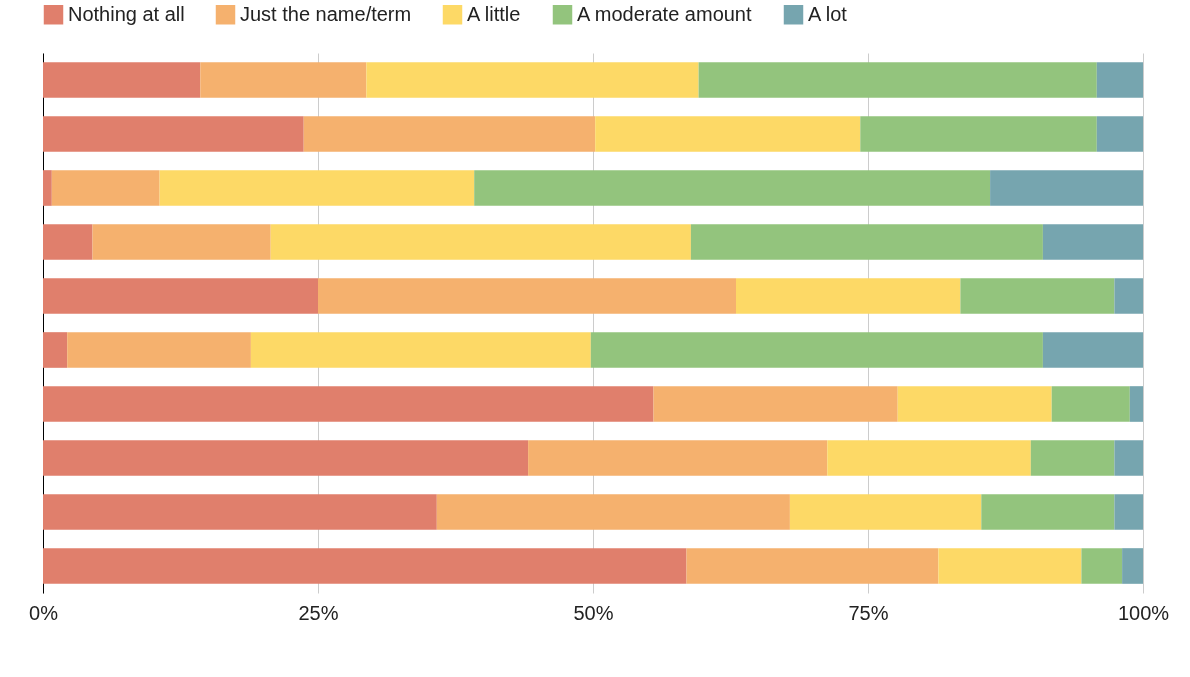 This screenshot has width=1190, height=677. I want to click on x-tick-label: 50%, so click(593, 612).